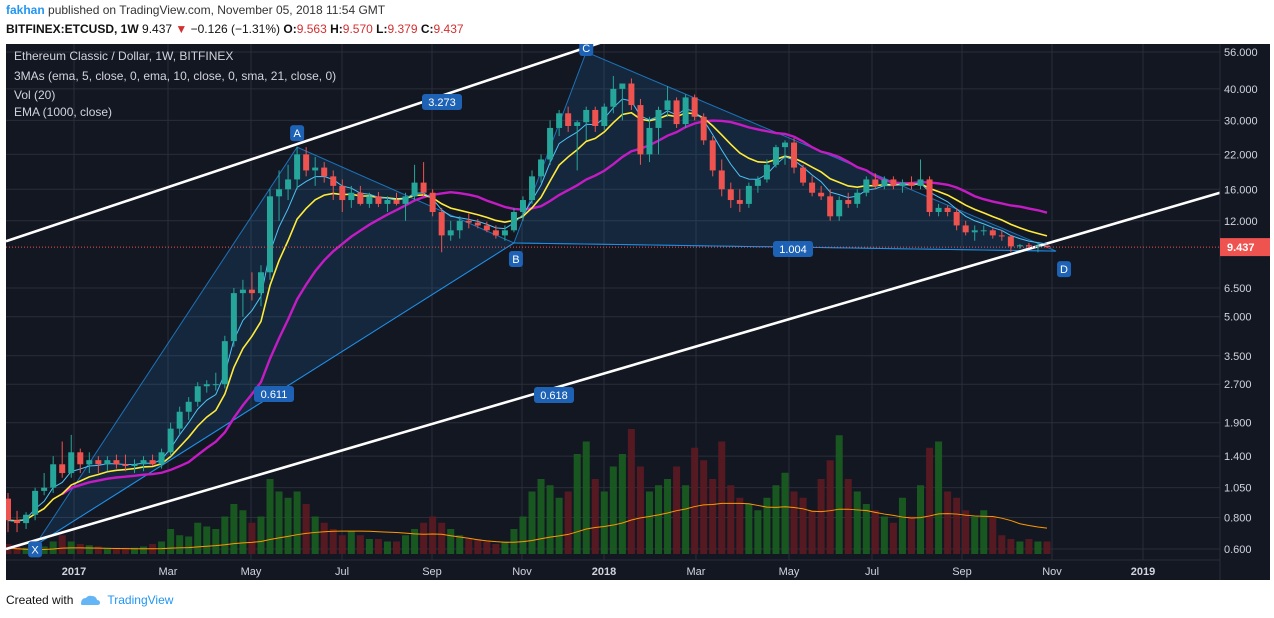  What do you see at coordinates (1241, 248) in the screenshot?
I see `current-price-tag-text: 9.437` at bounding box center [1241, 248].